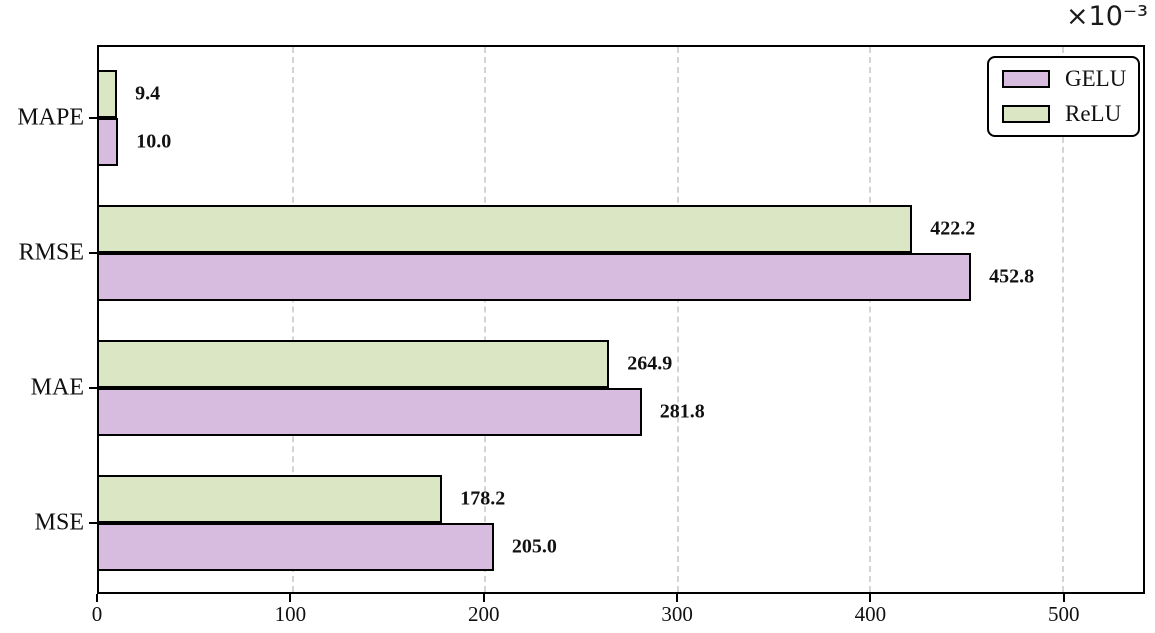  I want to click on xtick-label-500: 500, so click(1064, 614).